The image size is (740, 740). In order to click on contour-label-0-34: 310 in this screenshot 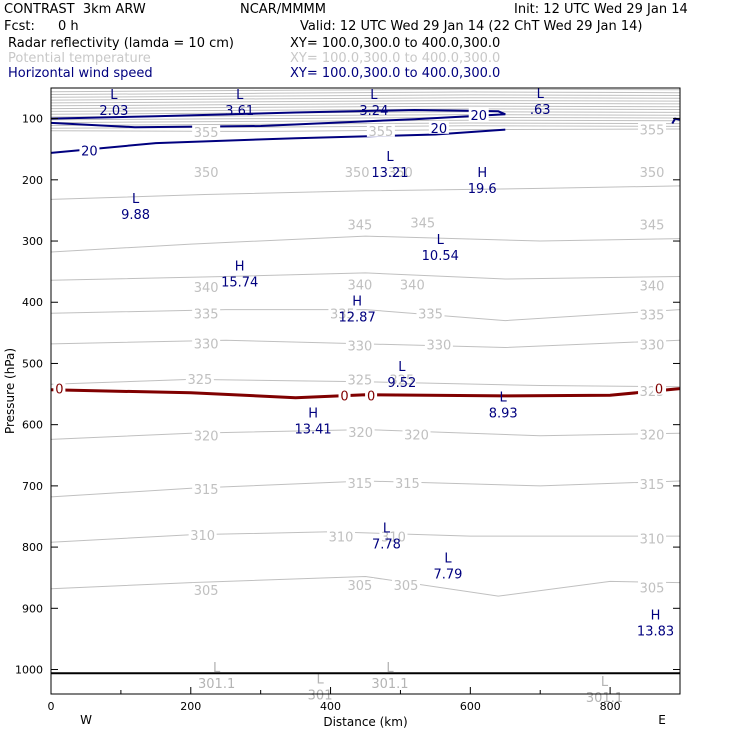, I will do `click(202, 536)`.